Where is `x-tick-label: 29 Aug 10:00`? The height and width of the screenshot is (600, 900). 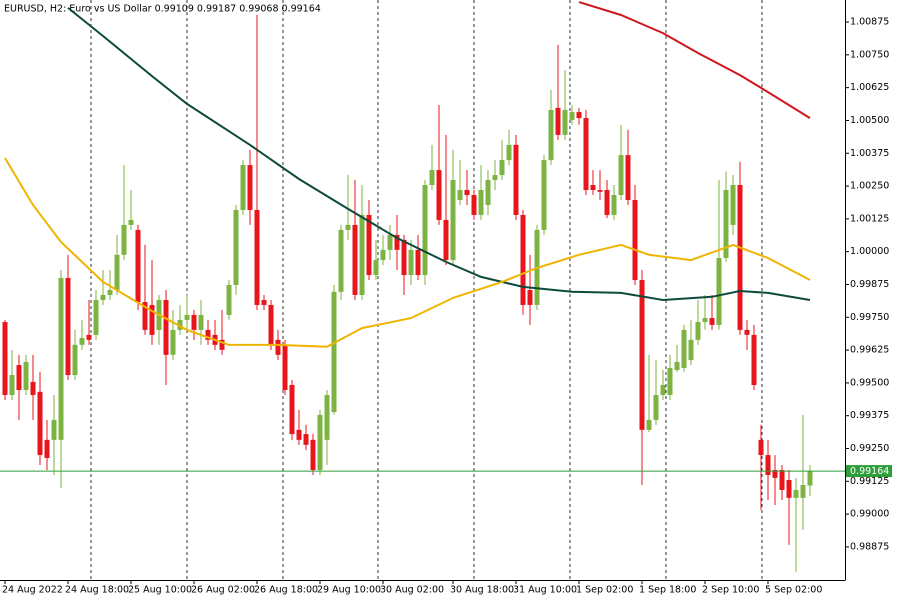 x-tick-label: 29 Aug 10:00 is located at coordinates (349, 590).